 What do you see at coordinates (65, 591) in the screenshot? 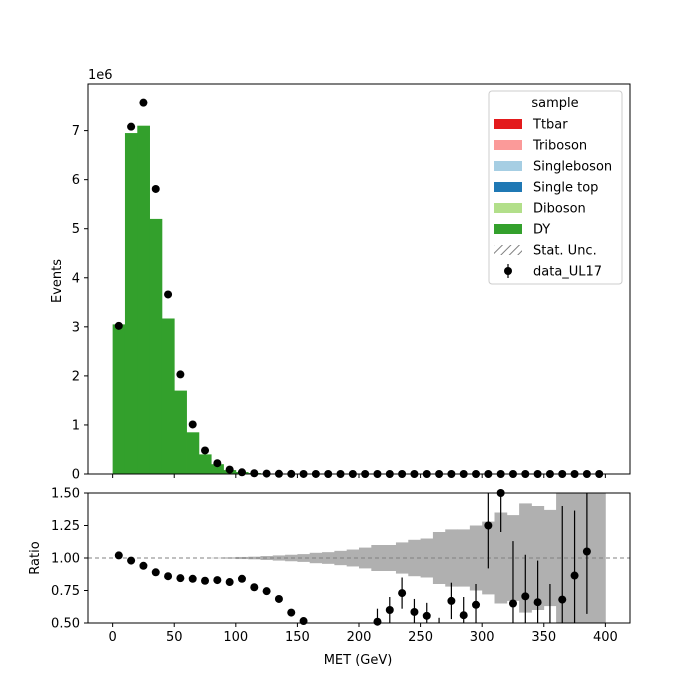
I see `y-tick-label: 0.75` at bounding box center [65, 591].